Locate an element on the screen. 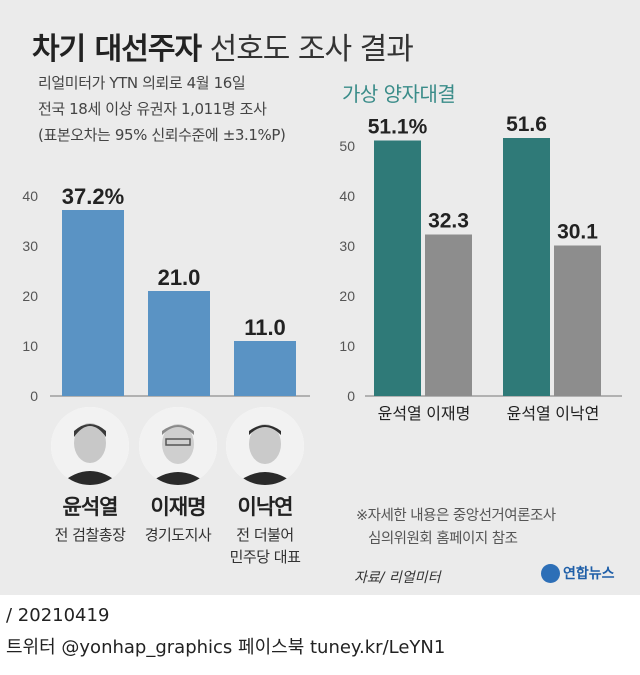  survey-note-3: (표본오차는 95% 신뢰수준에 ±3.1%P) is located at coordinates (162, 135).